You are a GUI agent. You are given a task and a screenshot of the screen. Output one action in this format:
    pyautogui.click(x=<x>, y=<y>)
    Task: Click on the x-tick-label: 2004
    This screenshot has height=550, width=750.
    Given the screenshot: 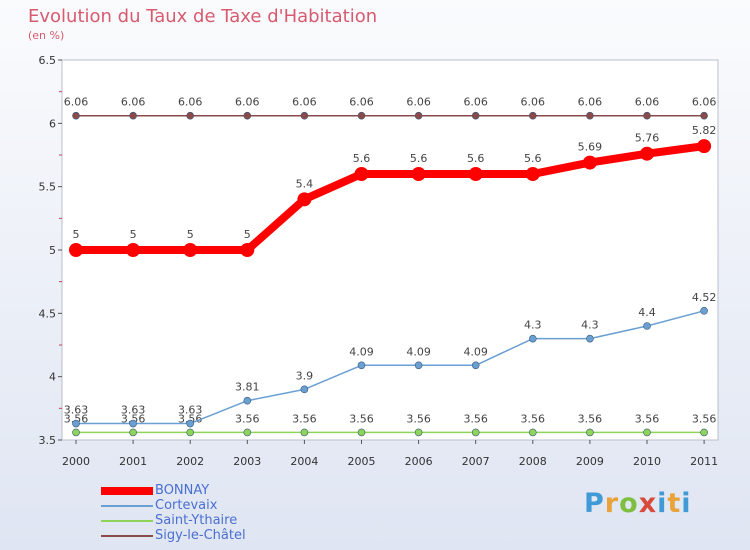 What is the action you would take?
    pyautogui.click(x=304, y=461)
    